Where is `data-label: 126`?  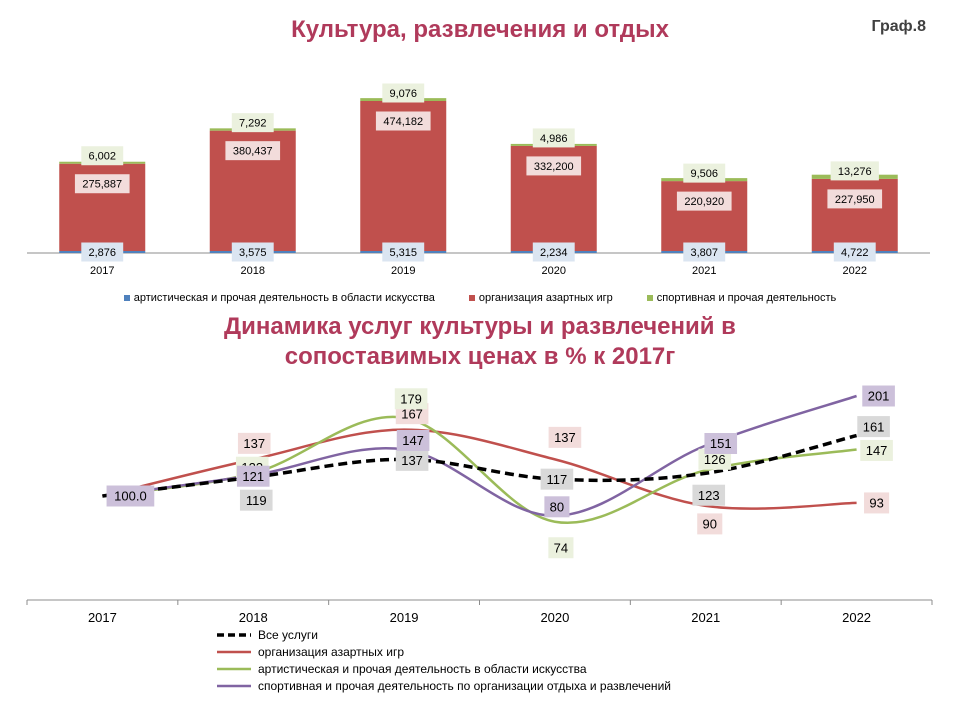 data-label: 126 is located at coordinates (715, 459).